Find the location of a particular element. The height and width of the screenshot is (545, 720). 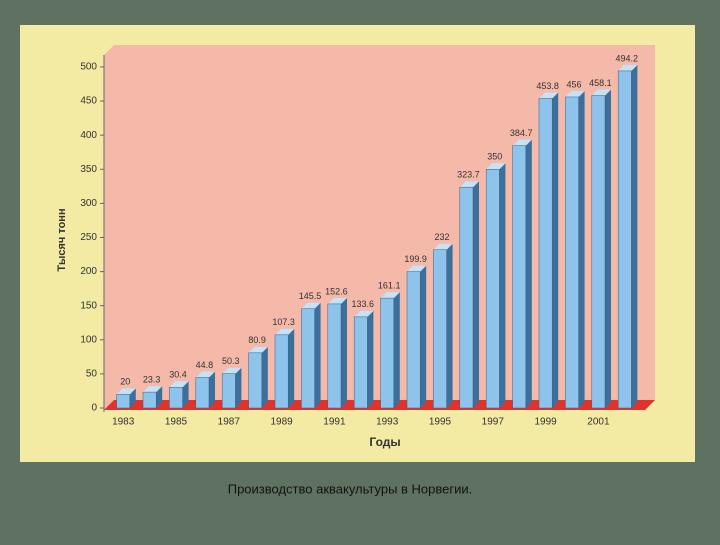

x-tick-label: 1989 is located at coordinates (281, 422).